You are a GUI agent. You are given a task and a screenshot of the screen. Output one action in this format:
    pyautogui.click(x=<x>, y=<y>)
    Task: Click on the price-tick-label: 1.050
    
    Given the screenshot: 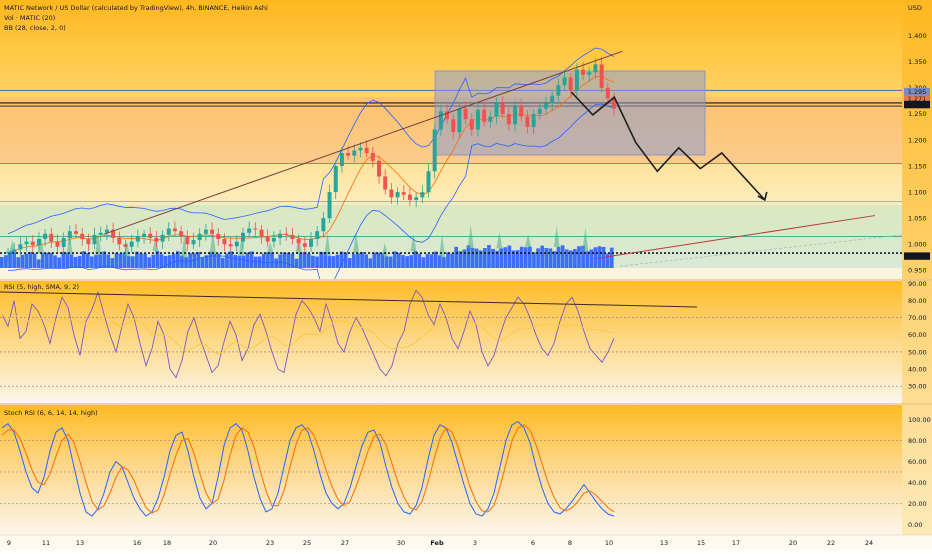 What is the action you would take?
    pyautogui.click(x=917, y=218)
    